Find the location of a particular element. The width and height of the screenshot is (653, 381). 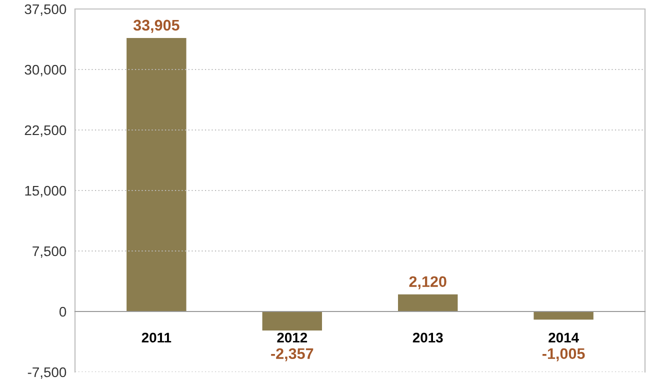

data-label: 2,120 is located at coordinates (427, 283).